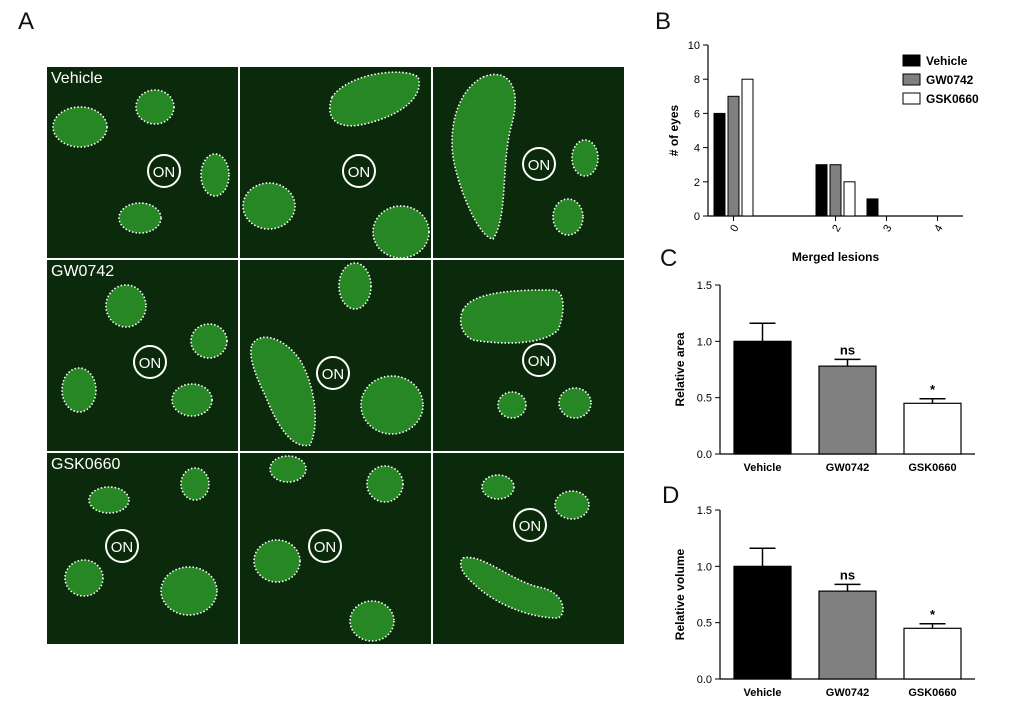 The width and height of the screenshot is (1020, 708). I want to click on panel-label-c: C, so click(669, 258).